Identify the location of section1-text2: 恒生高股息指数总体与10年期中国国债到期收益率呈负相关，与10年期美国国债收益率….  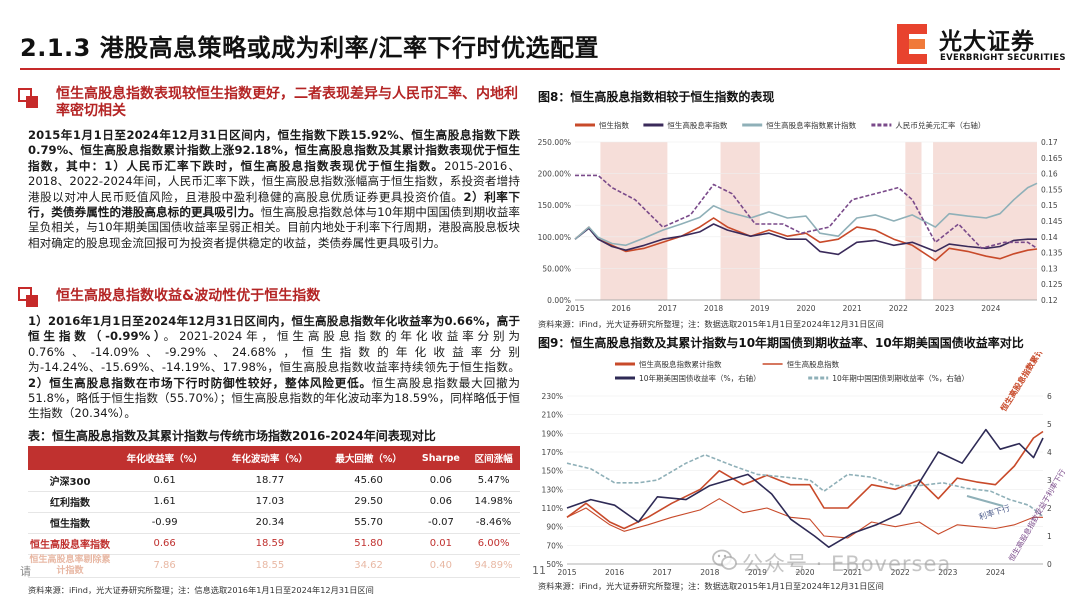
(274, 227).